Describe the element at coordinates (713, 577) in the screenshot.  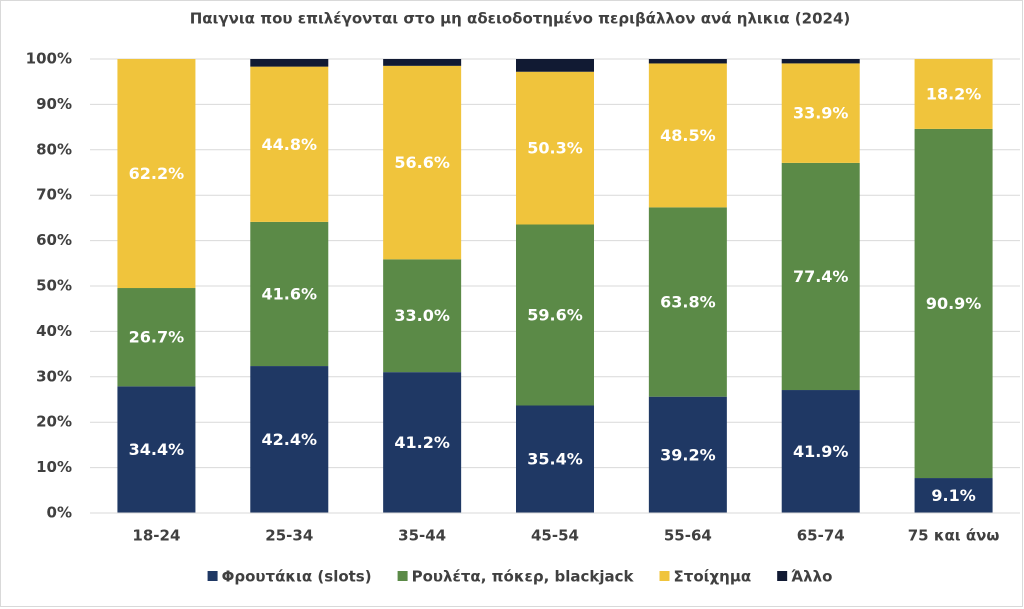
I see `legend-label: Στοίχημα` at that location.